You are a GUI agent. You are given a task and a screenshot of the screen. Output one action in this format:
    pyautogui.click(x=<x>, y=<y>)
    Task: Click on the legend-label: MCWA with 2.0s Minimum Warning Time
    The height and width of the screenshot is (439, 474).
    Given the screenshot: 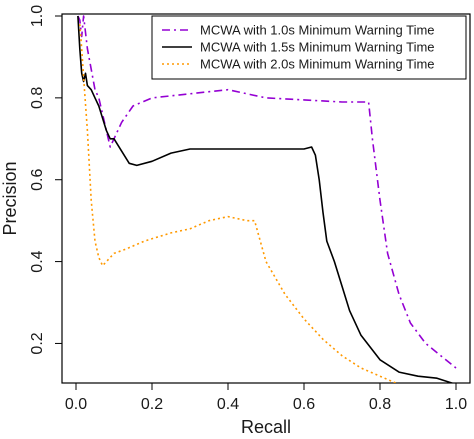 What is the action you would take?
    pyautogui.click(x=317, y=64)
    